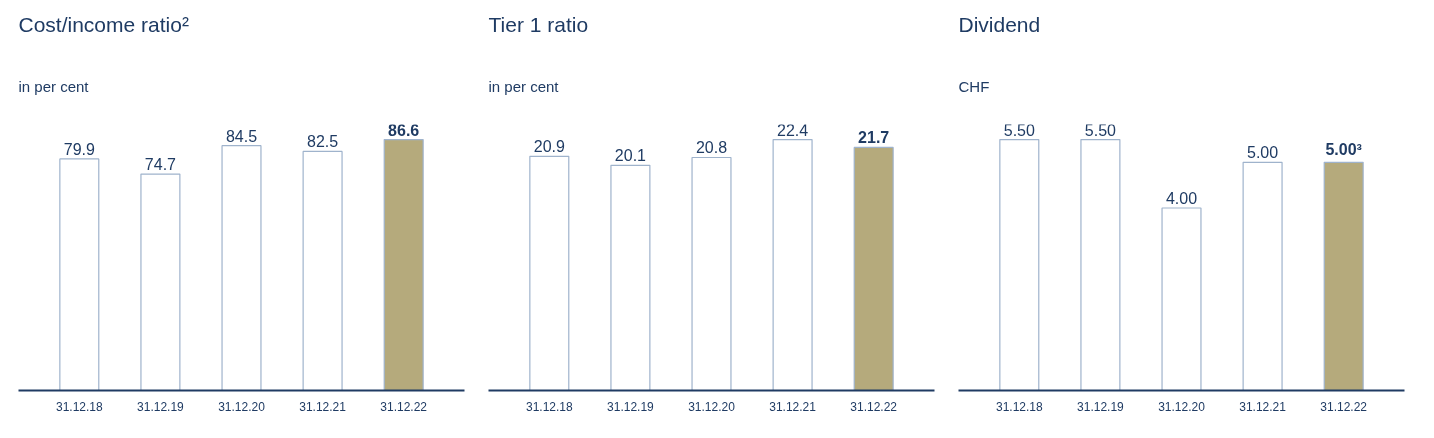 This screenshot has height=438, width=1434. What do you see at coordinates (323, 142) in the screenshot?
I see `data-label: 82.5` at bounding box center [323, 142].